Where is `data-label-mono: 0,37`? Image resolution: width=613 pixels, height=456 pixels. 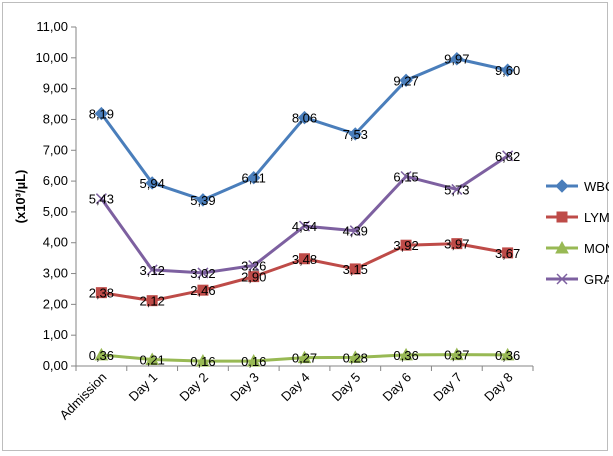 data-label-mono: 0,37 is located at coordinates (456, 355).